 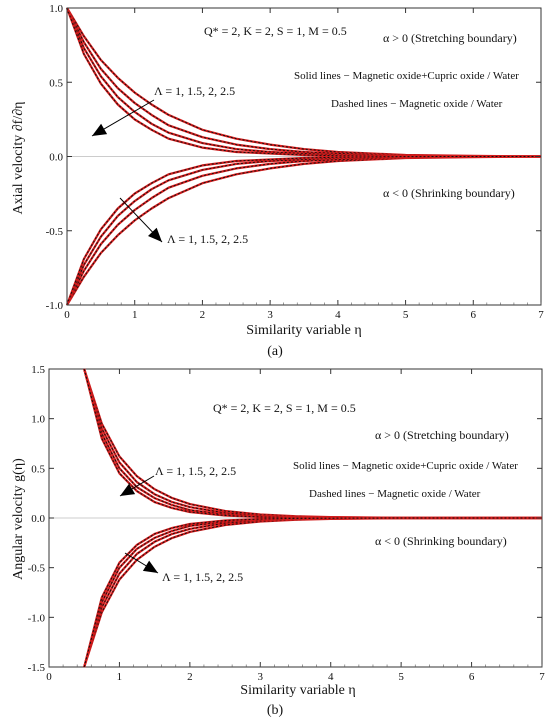 I want to click on y-axis-label-b: Angular velocity g(η), so click(x=18, y=519).